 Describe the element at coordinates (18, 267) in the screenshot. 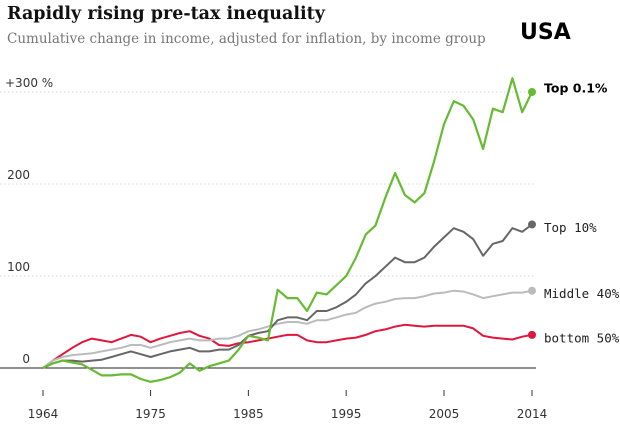

I see `y-tick-label: 100` at that location.